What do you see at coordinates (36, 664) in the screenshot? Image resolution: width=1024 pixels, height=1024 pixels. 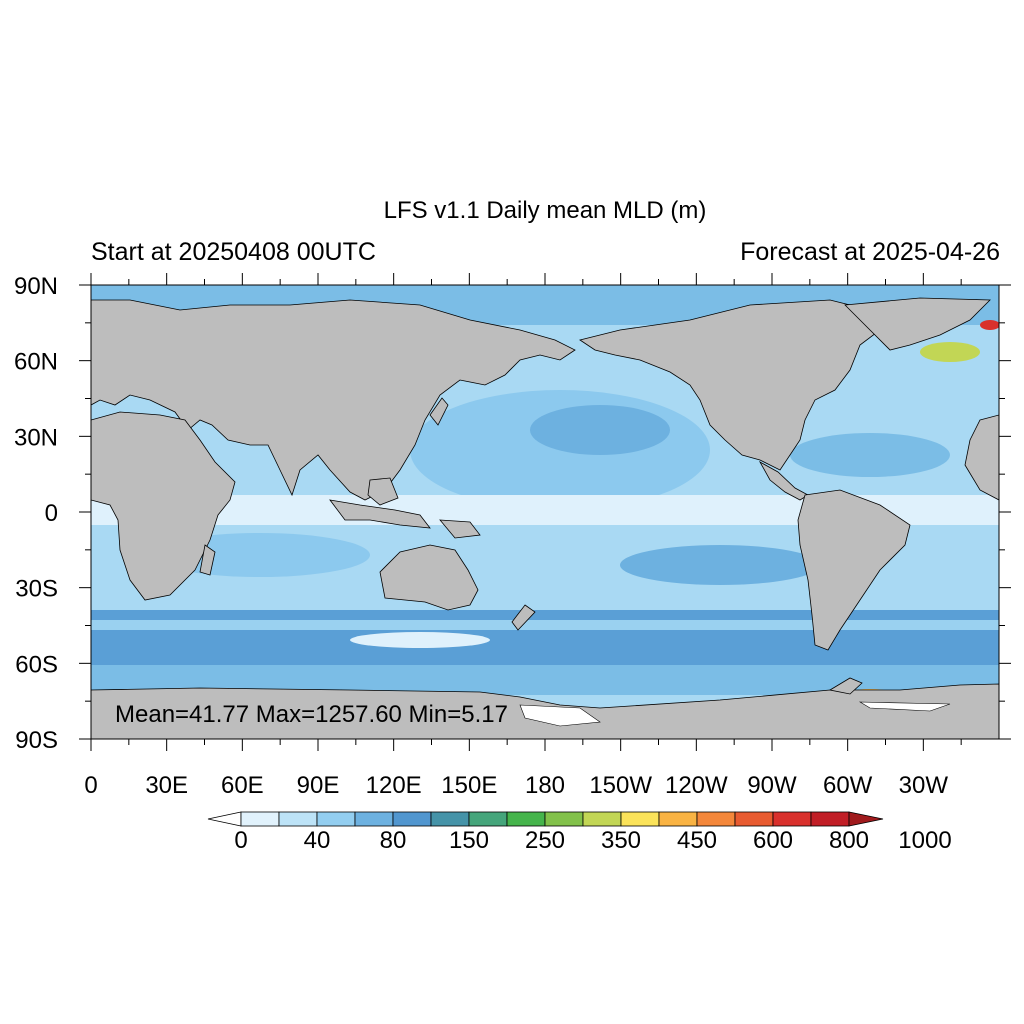 I see `lat-tick-label: 60S` at bounding box center [36, 664].